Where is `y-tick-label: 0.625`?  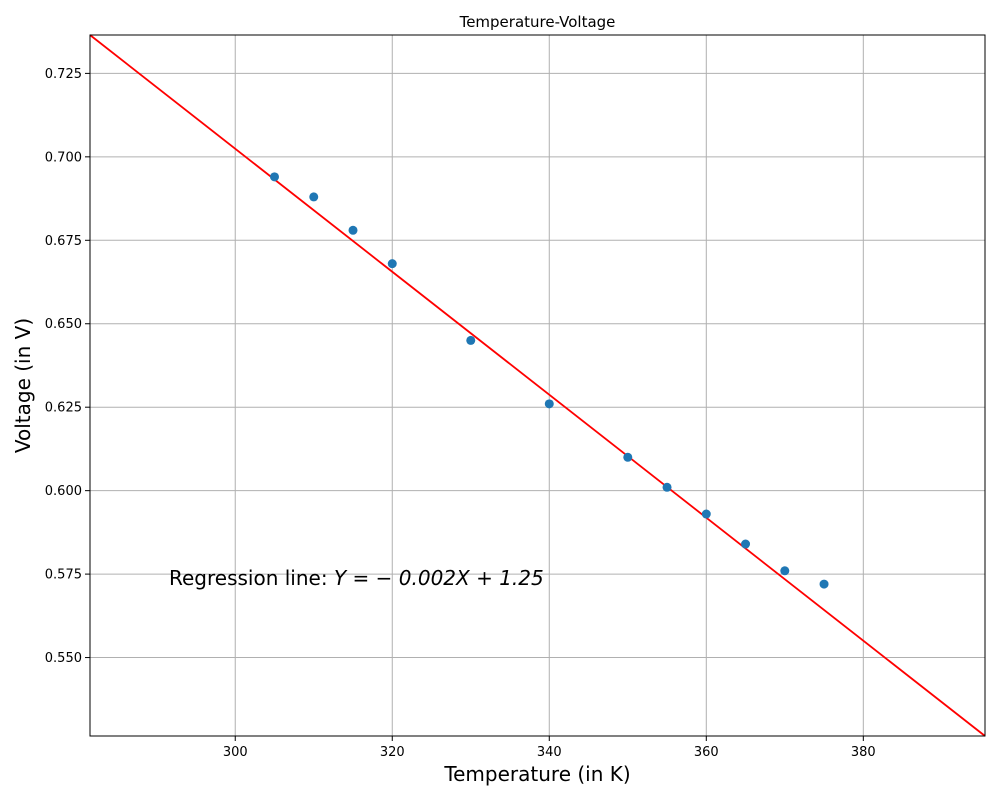
y-tick-label: 0.625 is located at coordinates (63, 408).